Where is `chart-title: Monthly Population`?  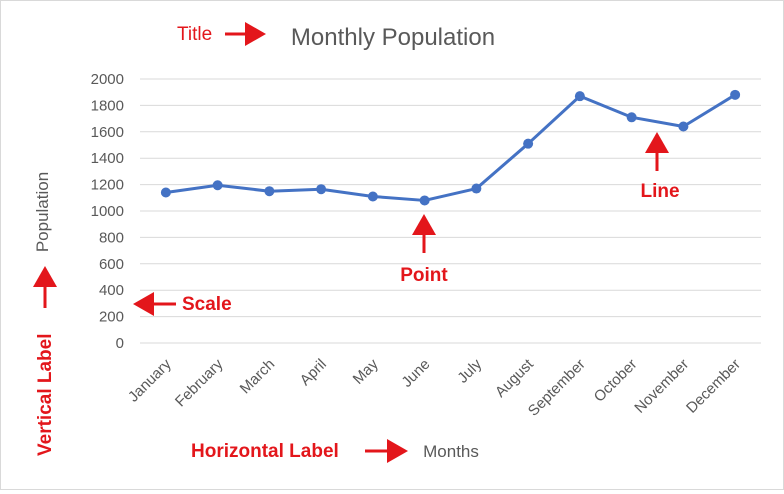 chart-title: Monthly Population is located at coordinates (393, 37).